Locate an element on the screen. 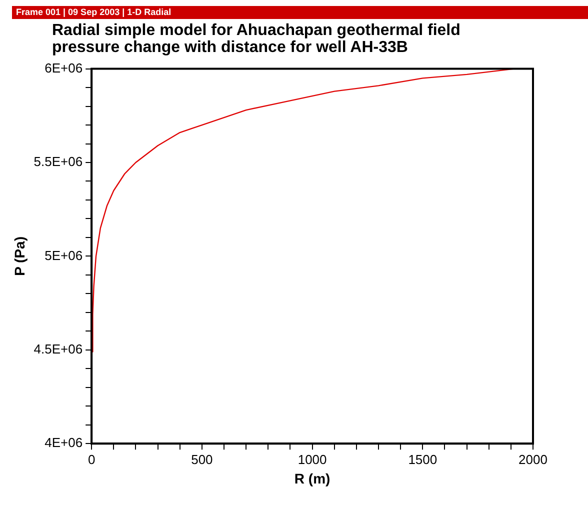 This screenshot has height=508, width=588. y-axis-title: P (Pa) is located at coordinates (19, 256).